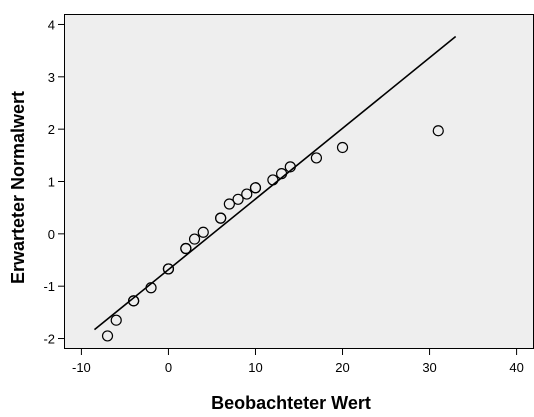  I want to click on x-axis-title: Beobachteter Wert, so click(291, 403).